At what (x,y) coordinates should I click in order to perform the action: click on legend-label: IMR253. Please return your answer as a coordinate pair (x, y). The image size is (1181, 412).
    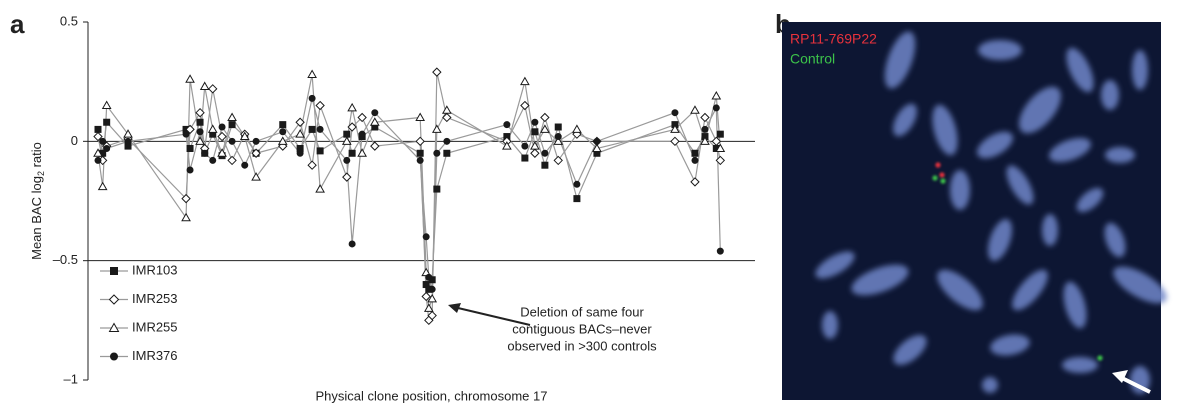
    Looking at the image, I should click on (155, 298).